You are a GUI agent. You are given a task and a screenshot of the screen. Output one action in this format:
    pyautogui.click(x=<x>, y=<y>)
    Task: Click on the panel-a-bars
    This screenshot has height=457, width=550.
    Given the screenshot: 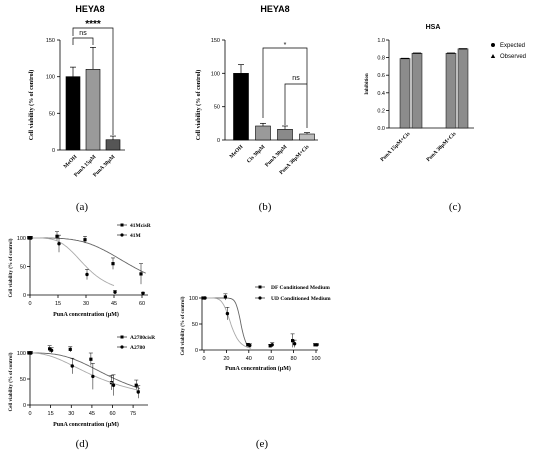 What is the action you would take?
    pyautogui.click(x=93, y=98)
    